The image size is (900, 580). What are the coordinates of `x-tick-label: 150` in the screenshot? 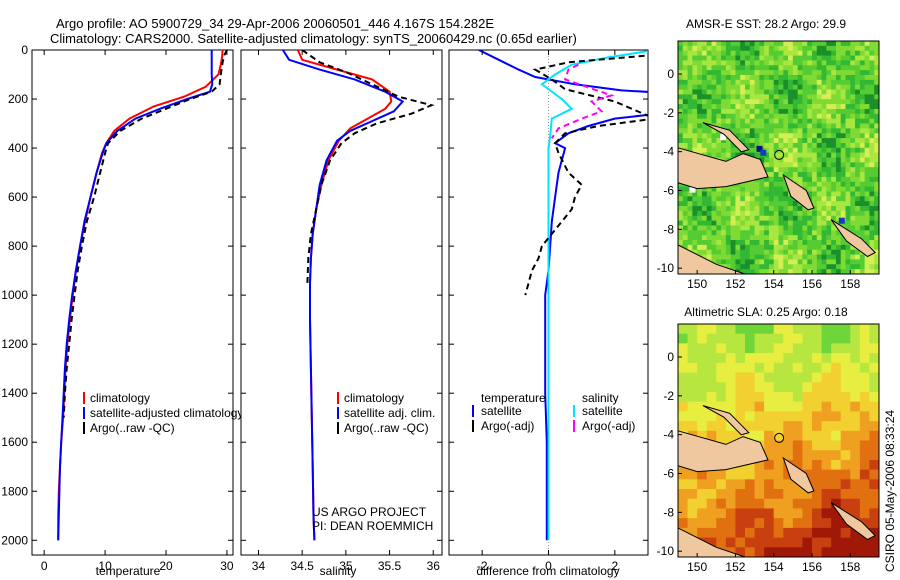 It's located at (697, 284).